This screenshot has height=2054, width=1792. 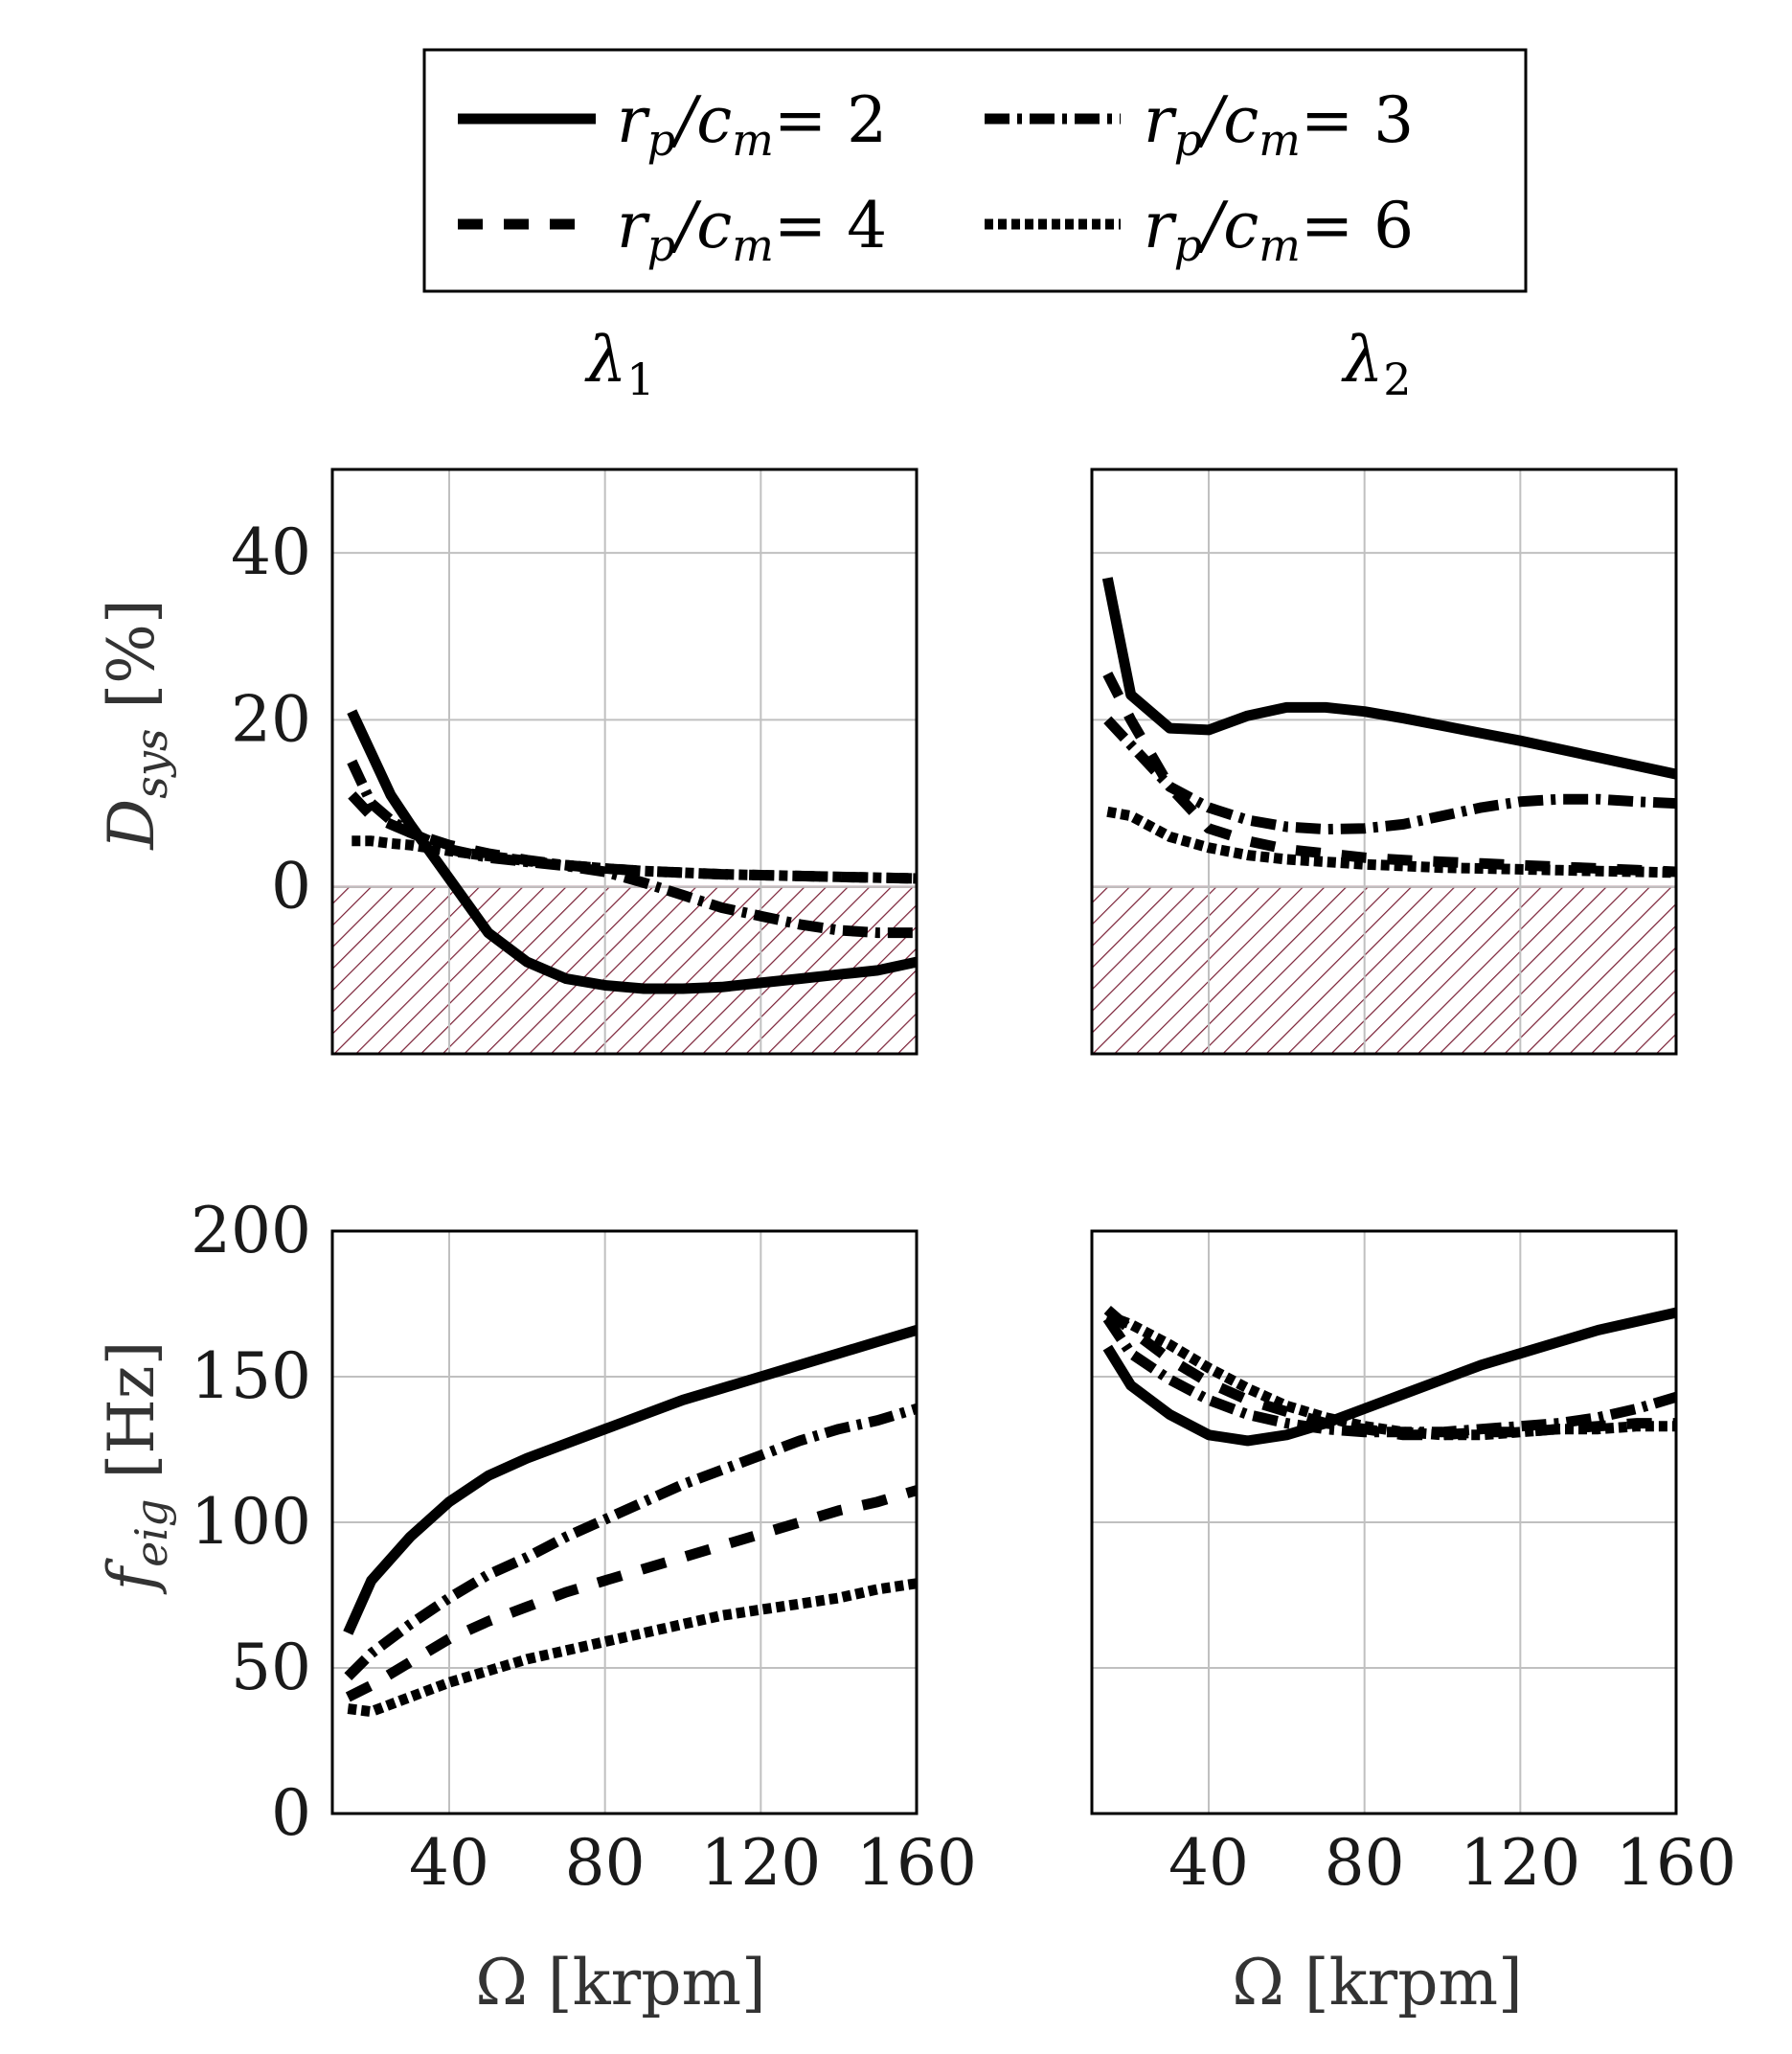 What do you see at coordinates (136, 724) in the screenshot?
I see `ylabel-damping: Dsys [%]` at bounding box center [136, 724].